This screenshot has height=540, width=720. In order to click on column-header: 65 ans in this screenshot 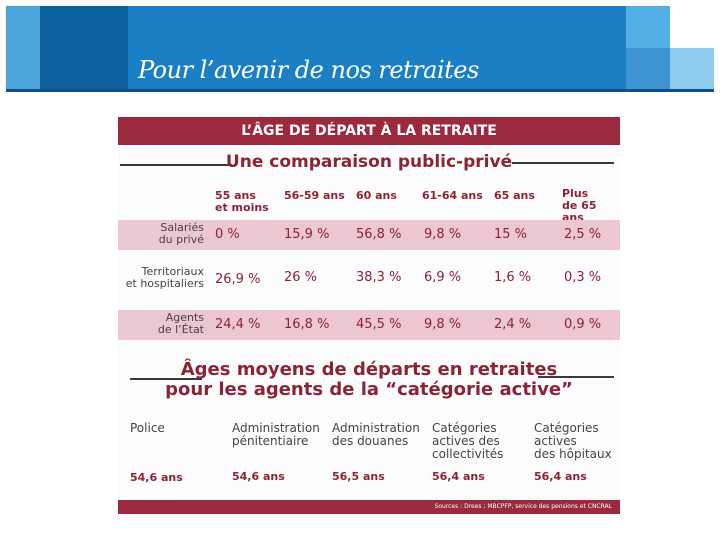, I will do `click(514, 195)`.